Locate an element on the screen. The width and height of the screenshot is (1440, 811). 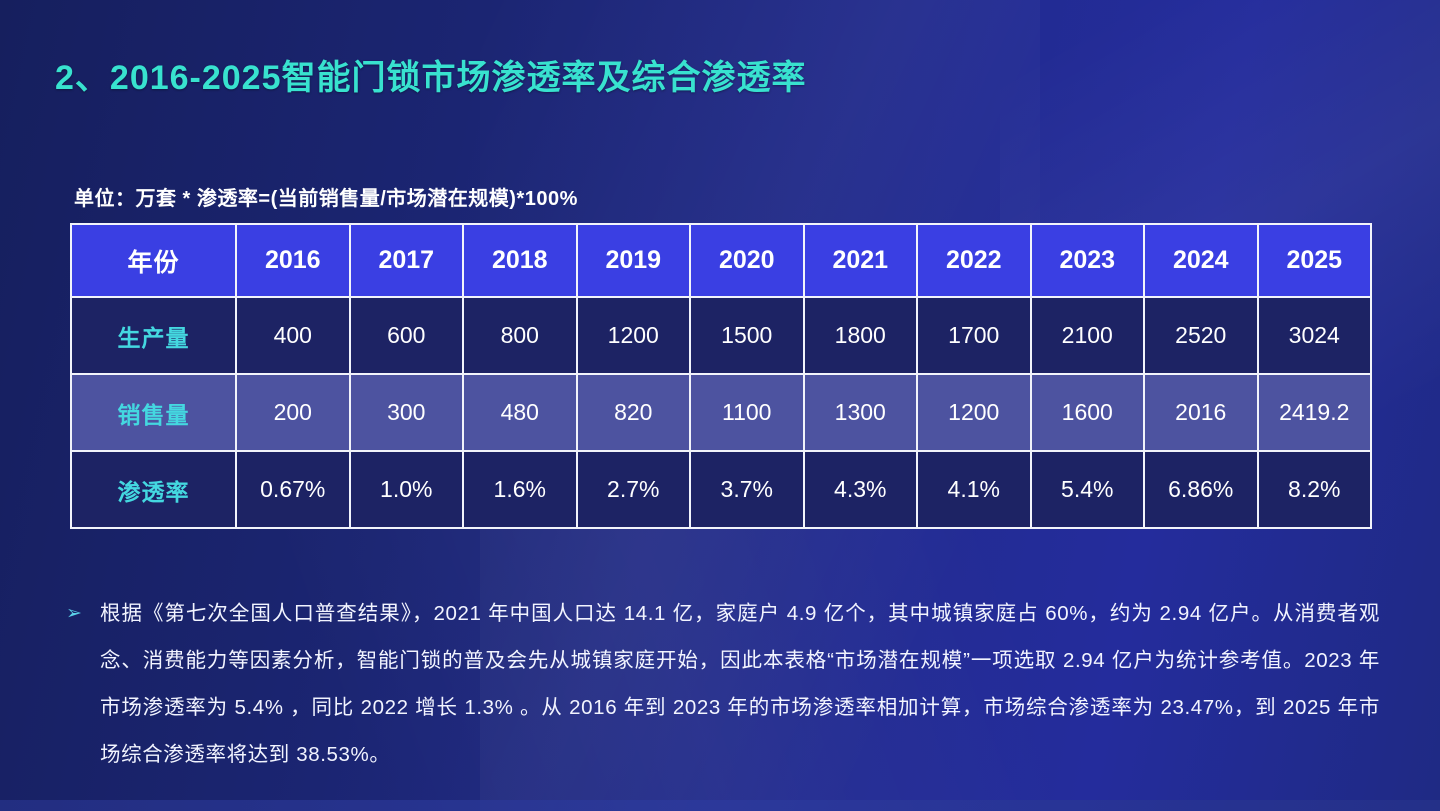
year-header-cell: 2025 is located at coordinates (1314, 260).